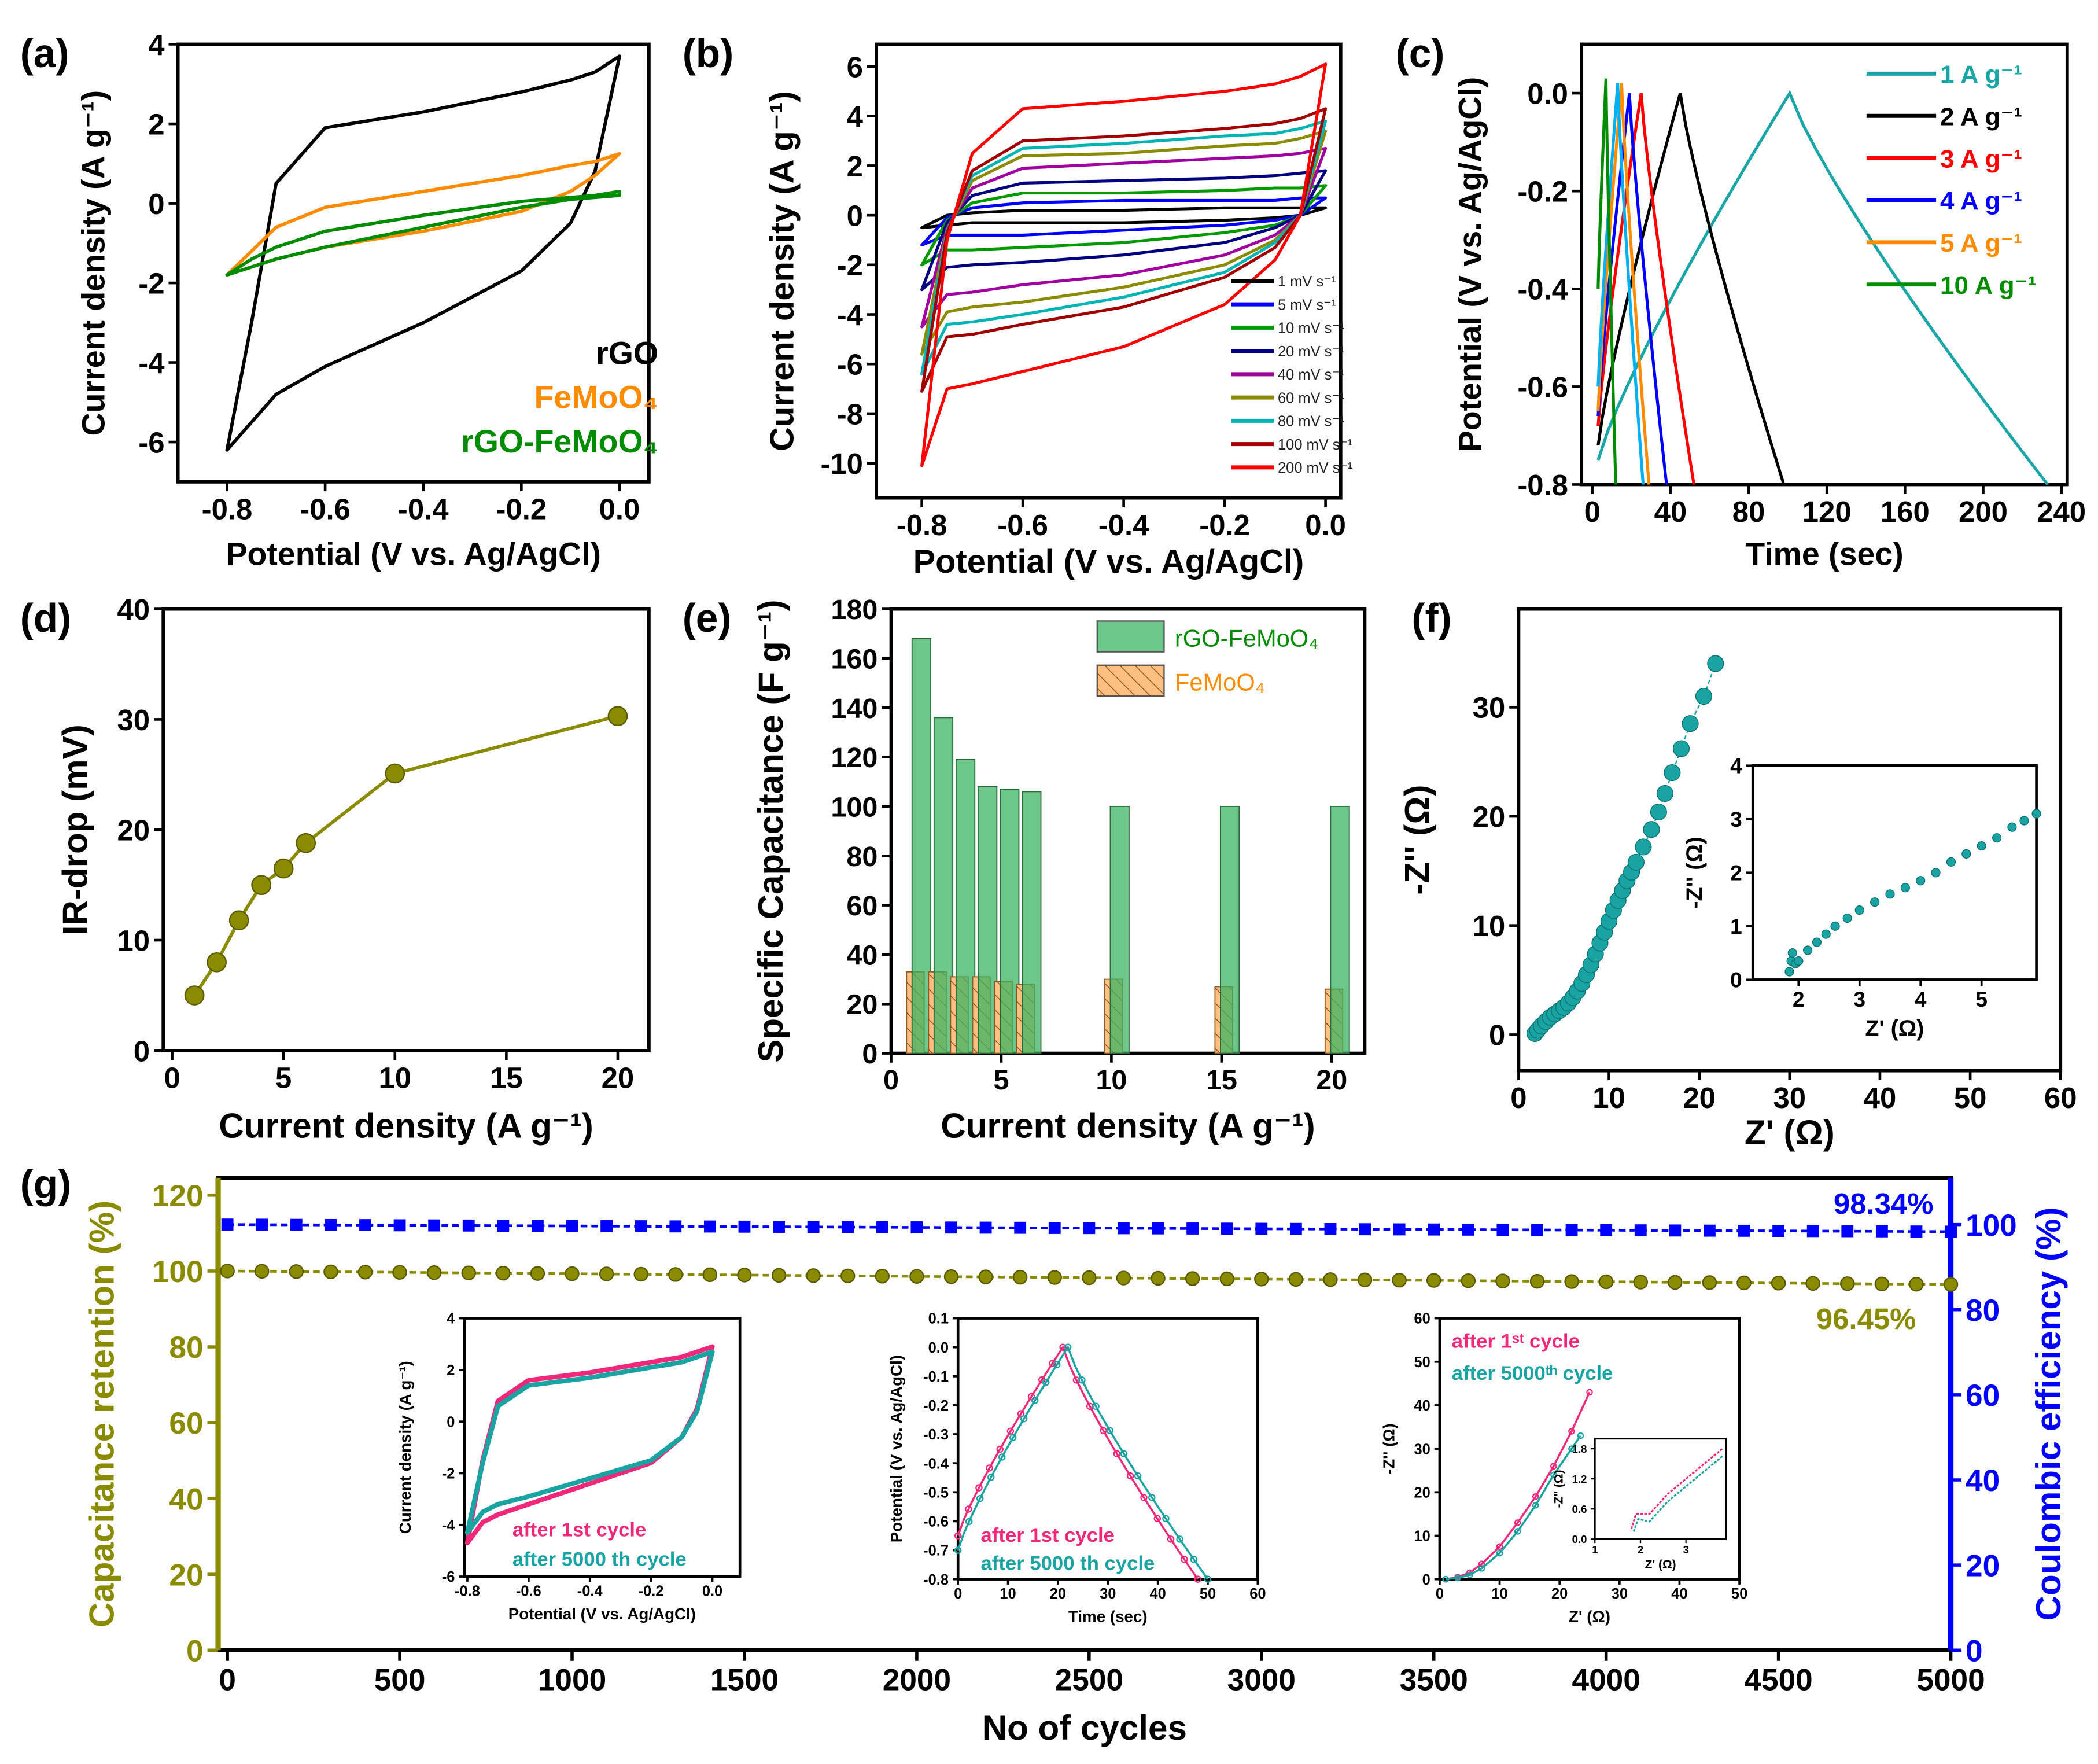 This screenshot has width=2098, height=1764. Describe the element at coordinates (1736, 926) in the screenshot. I see `y-tick-label: 1` at that location.